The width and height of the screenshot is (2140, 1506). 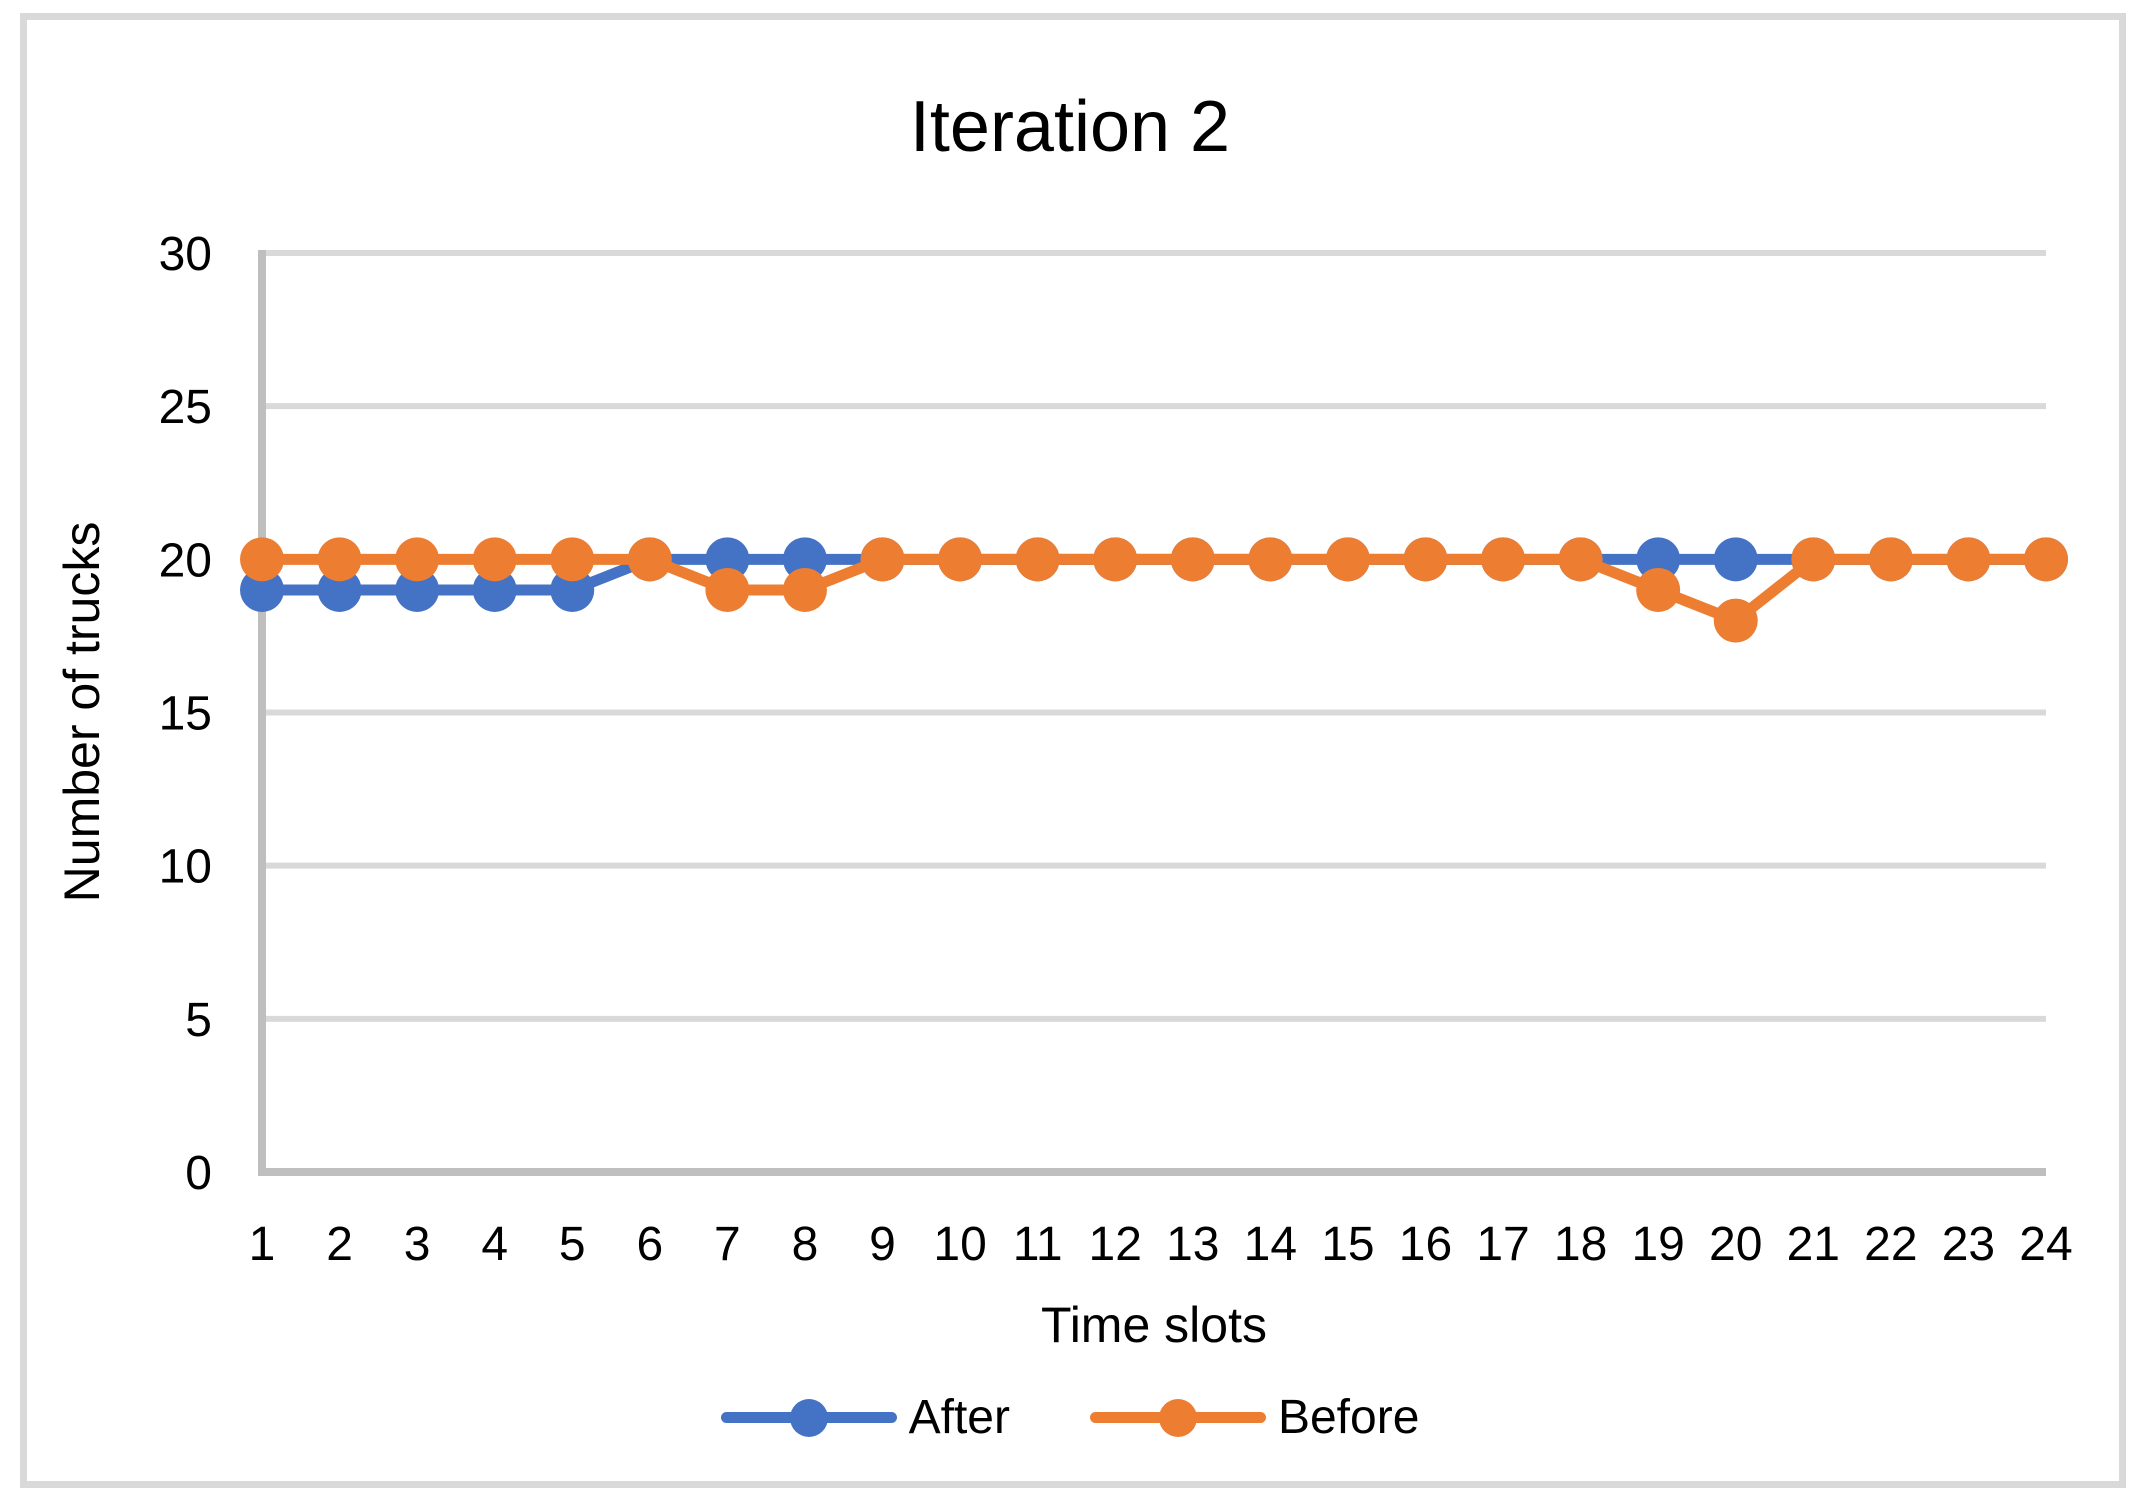 What do you see at coordinates (805, 1244) in the screenshot?
I see `x-tick-label: 8` at bounding box center [805, 1244].